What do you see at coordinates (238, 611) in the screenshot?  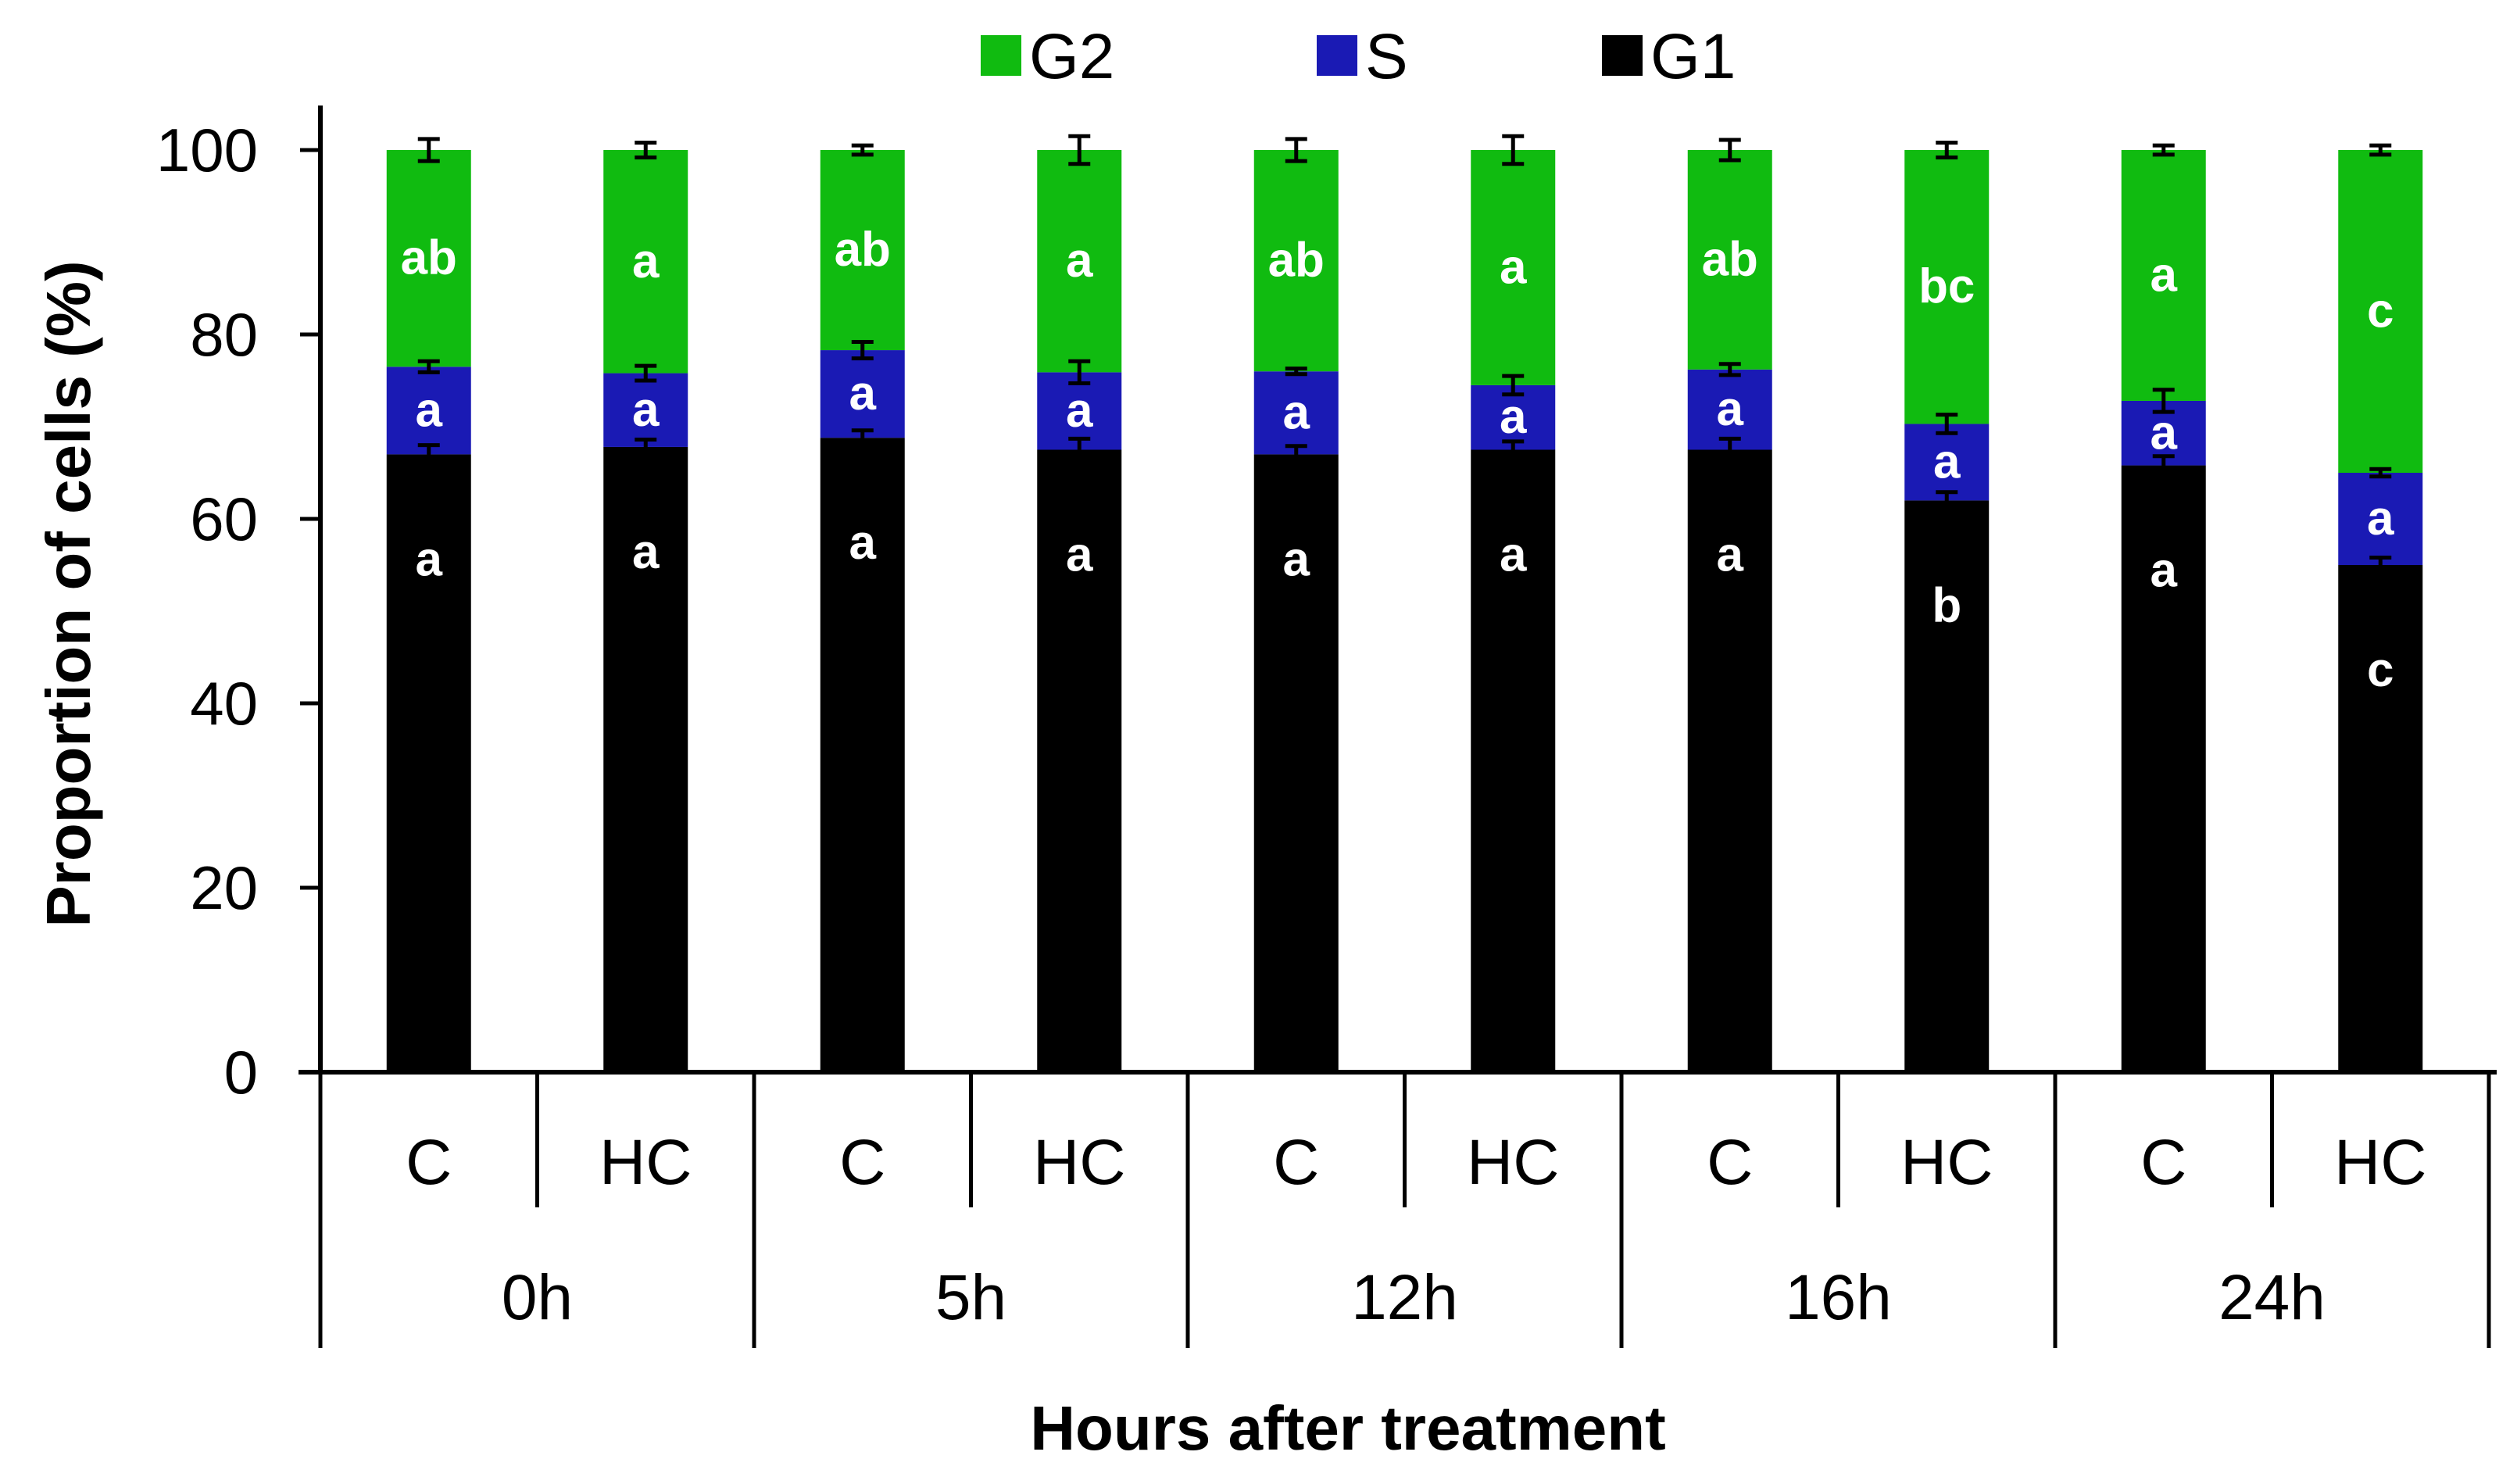 I see `y-ticks: 0 20 40 60 80 100` at bounding box center [238, 611].